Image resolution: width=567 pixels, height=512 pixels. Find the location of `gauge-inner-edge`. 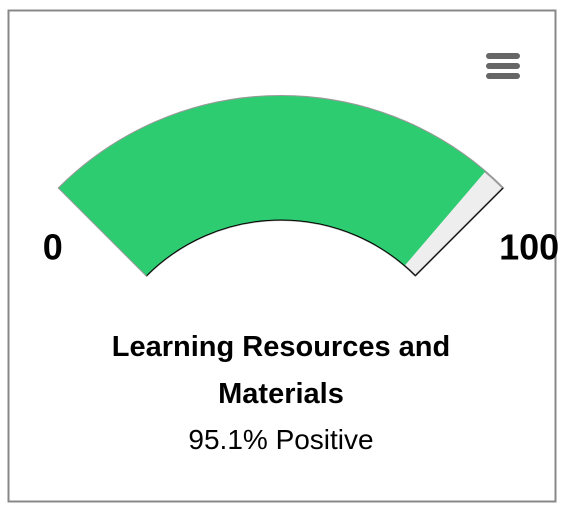

gauge-inner-edge is located at coordinates (281, 248).